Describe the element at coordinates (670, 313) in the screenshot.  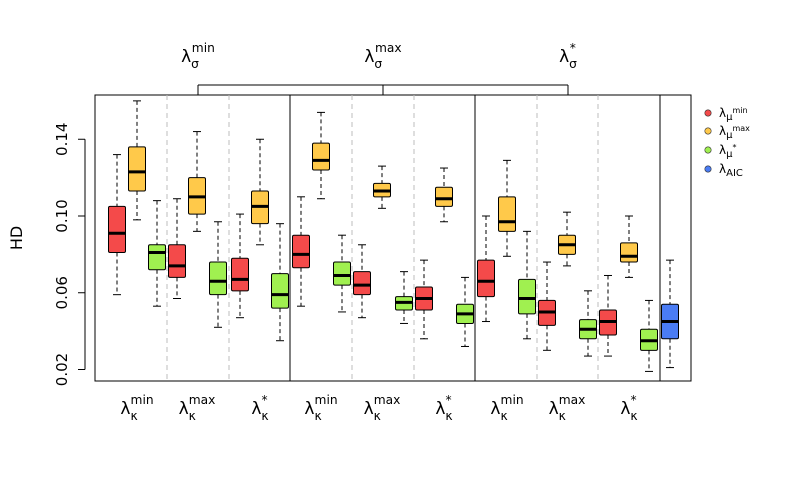
I see `boxplot-lambda_AIC` at that location.